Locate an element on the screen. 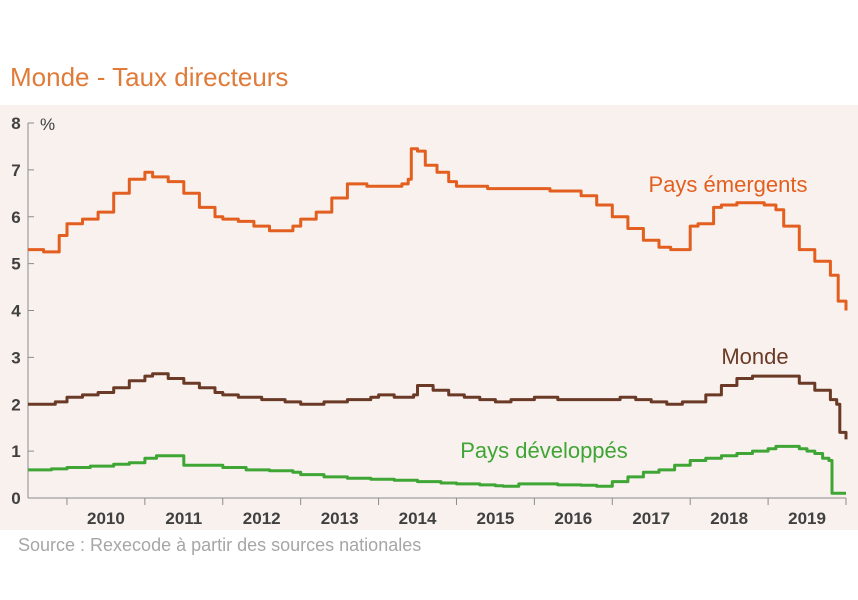 Image resolution: width=858 pixels, height=600 pixels. y-tick-label: 0 is located at coordinates (15, 498).